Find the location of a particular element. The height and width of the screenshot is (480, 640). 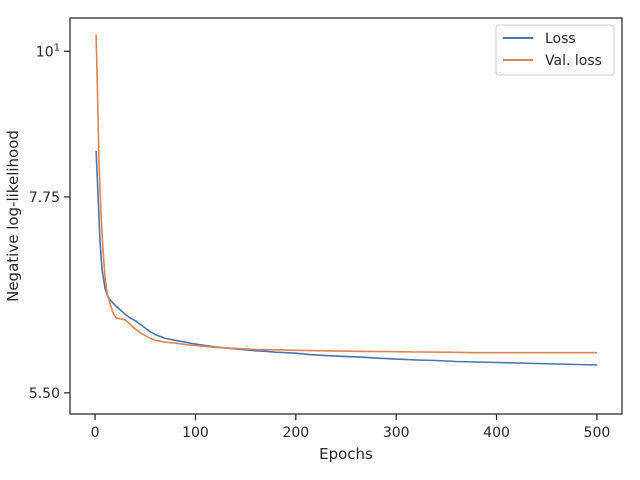

x-tick-label: 500 is located at coordinates (597, 433).